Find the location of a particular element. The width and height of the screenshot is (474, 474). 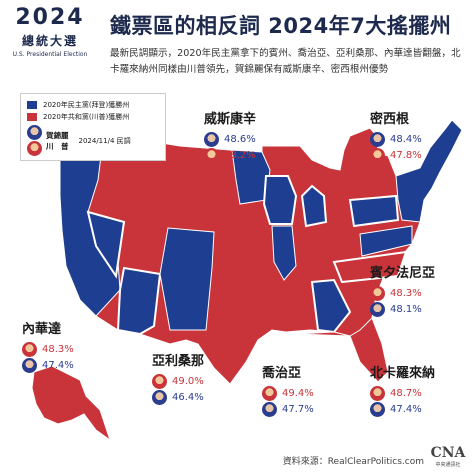

state-wisconsin is located at coordinates (280, 200).